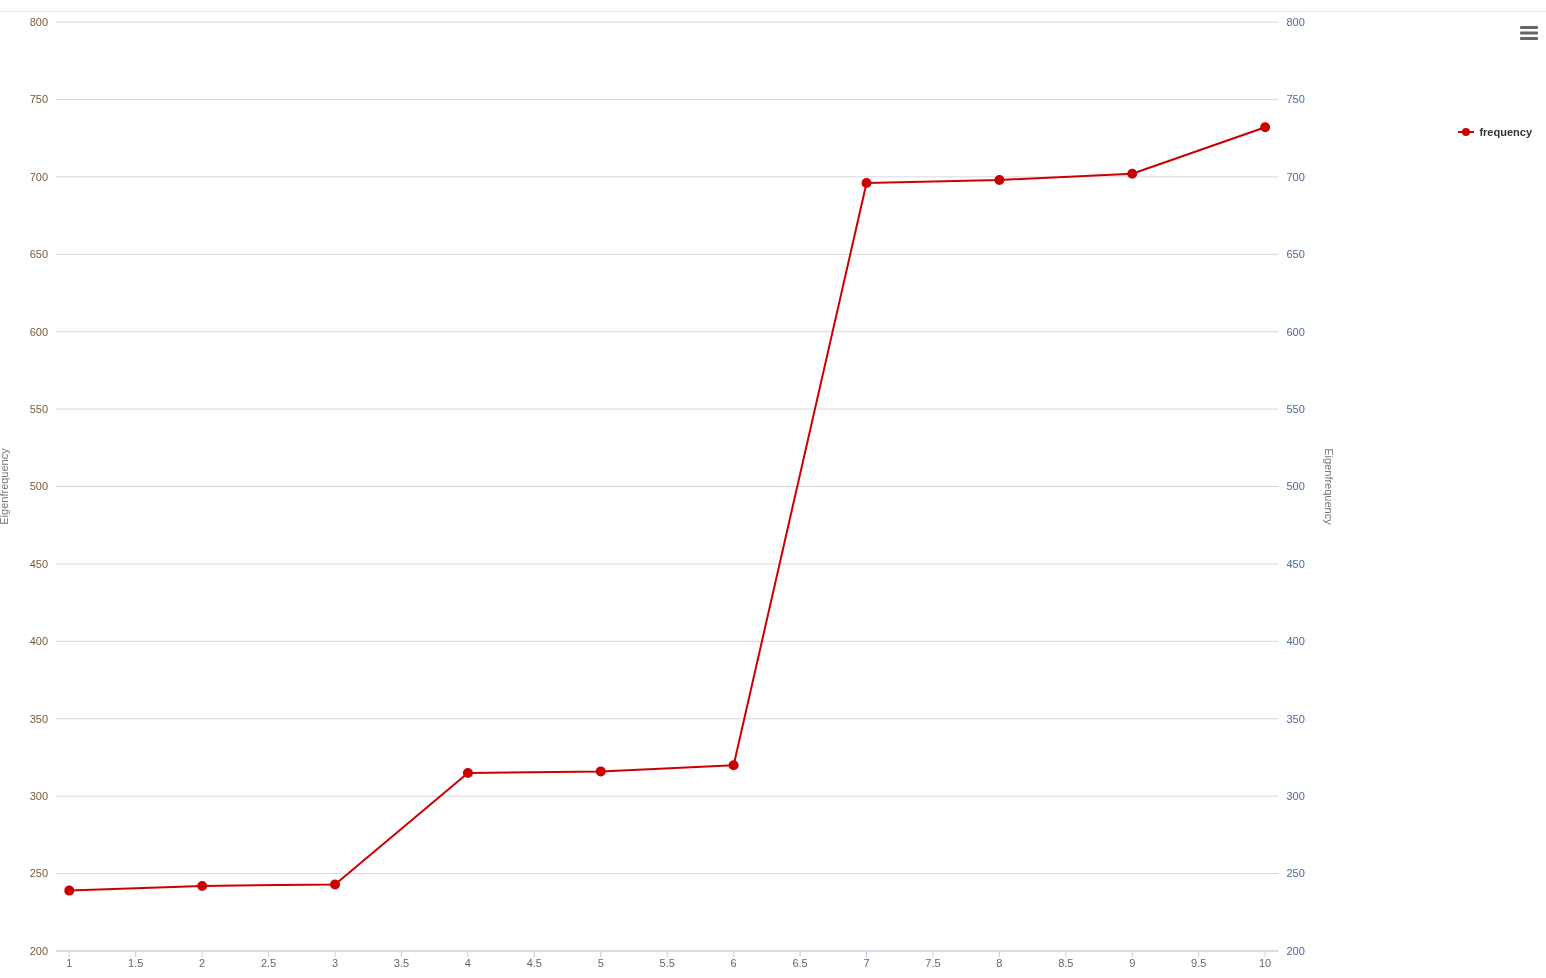 This screenshot has height=978, width=1546. I want to click on x-tick-label: 3, so click(335, 962).